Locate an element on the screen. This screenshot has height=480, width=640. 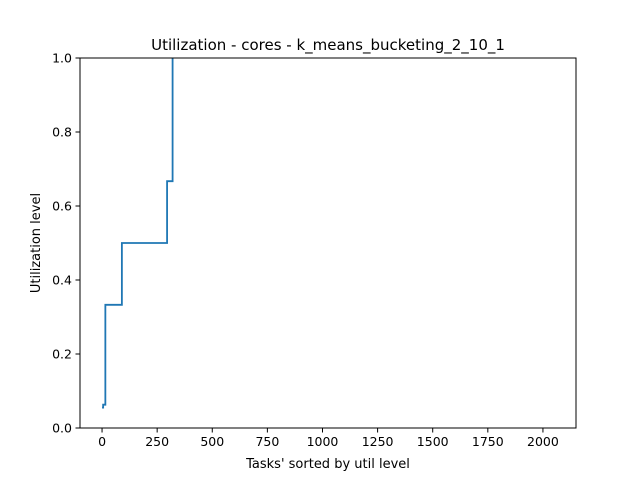
x-tick-label: 1250 is located at coordinates (378, 441).